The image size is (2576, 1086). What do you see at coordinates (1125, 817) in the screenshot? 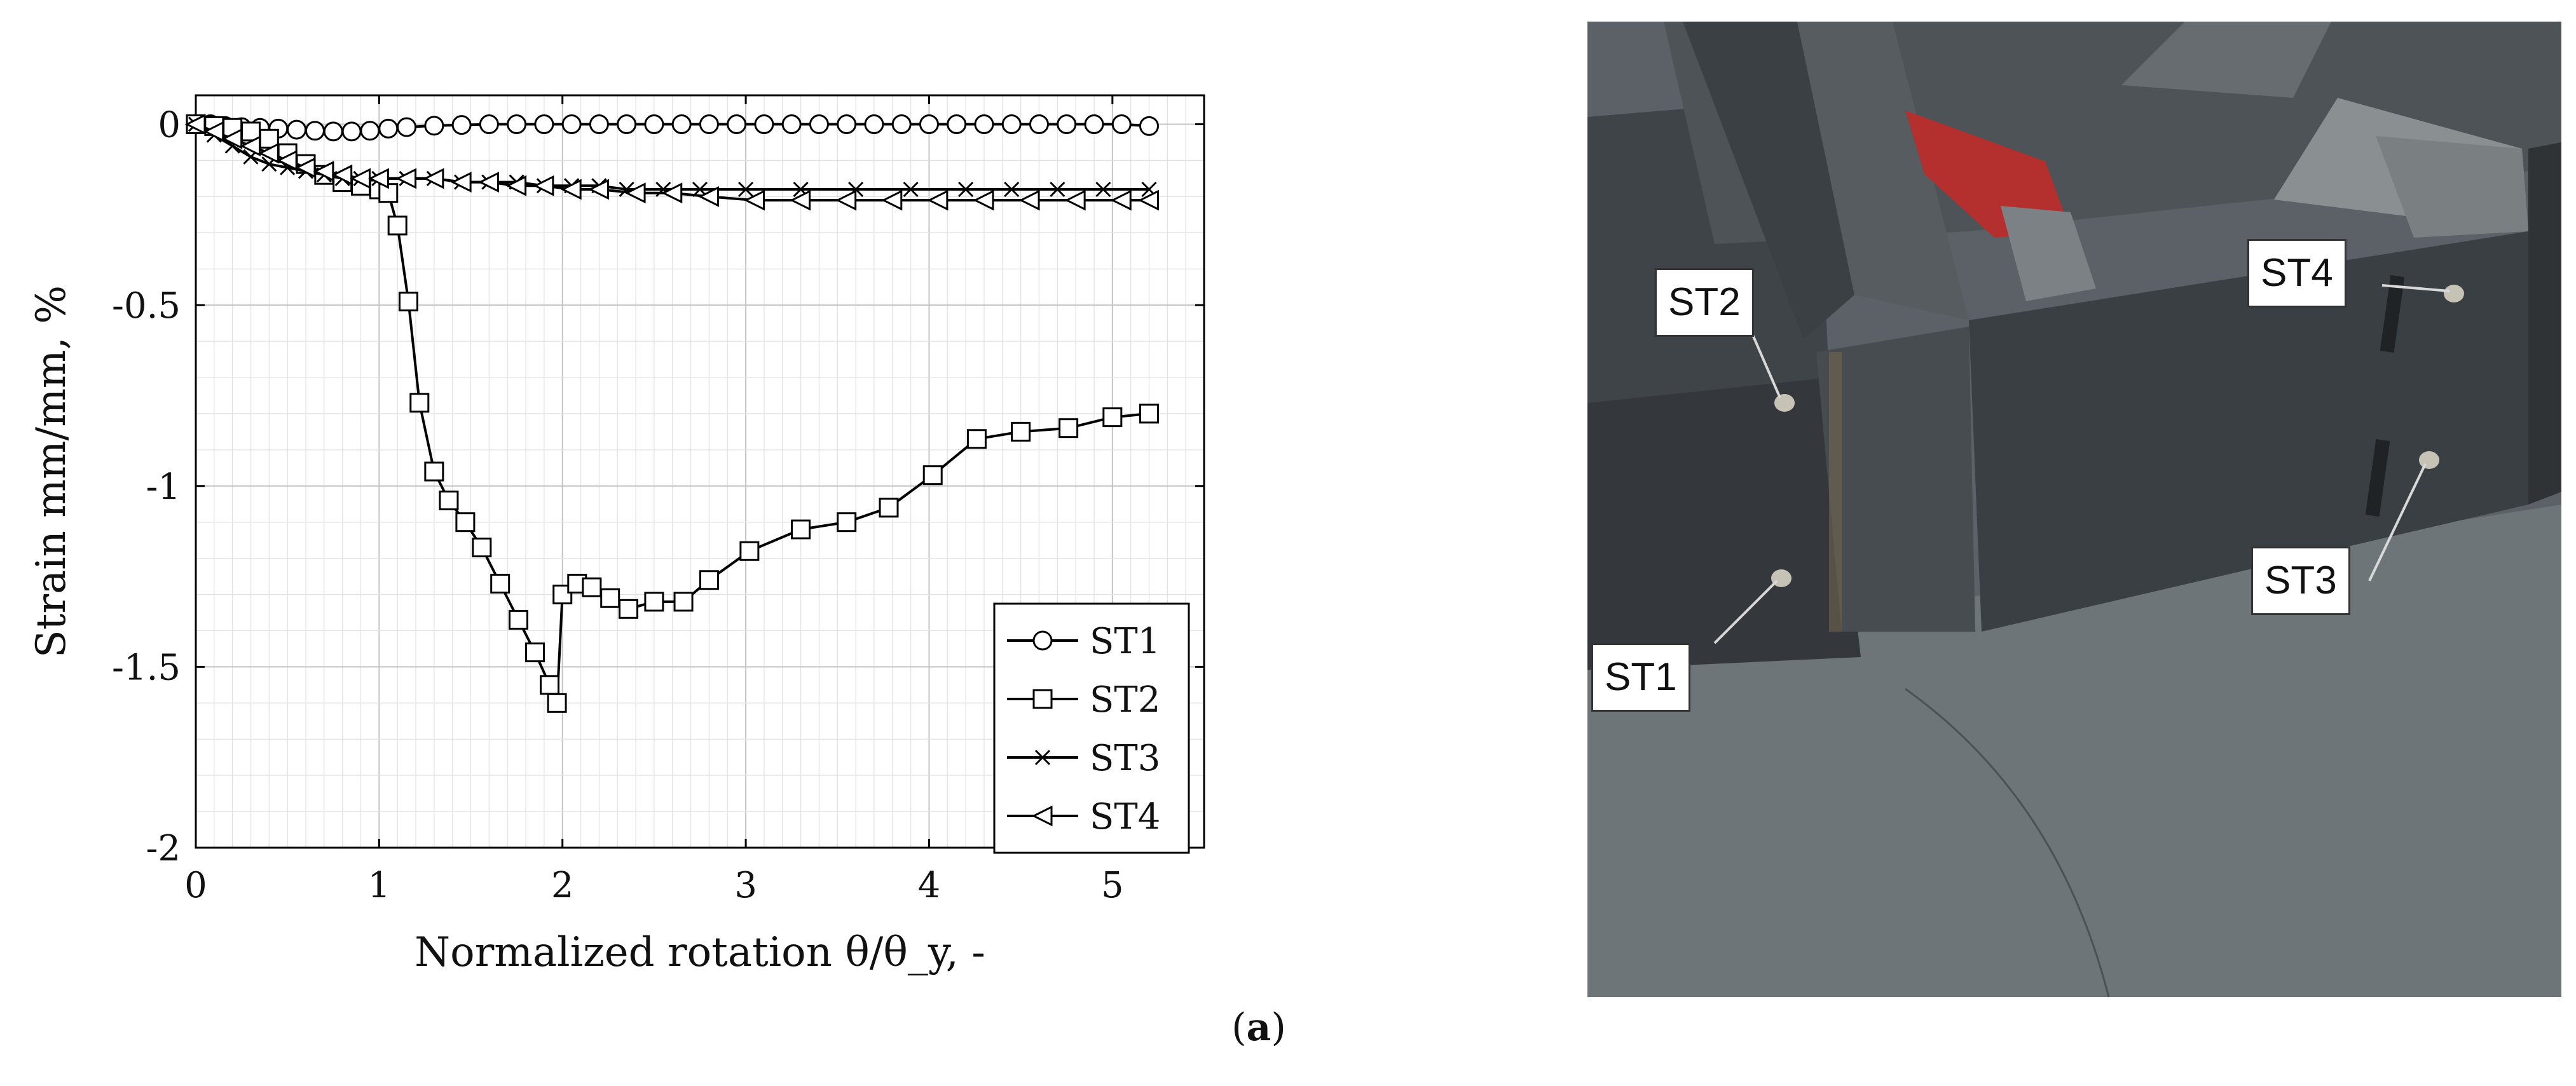
I see `legend-label-st4: ST4` at bounding box center [1125, 817].